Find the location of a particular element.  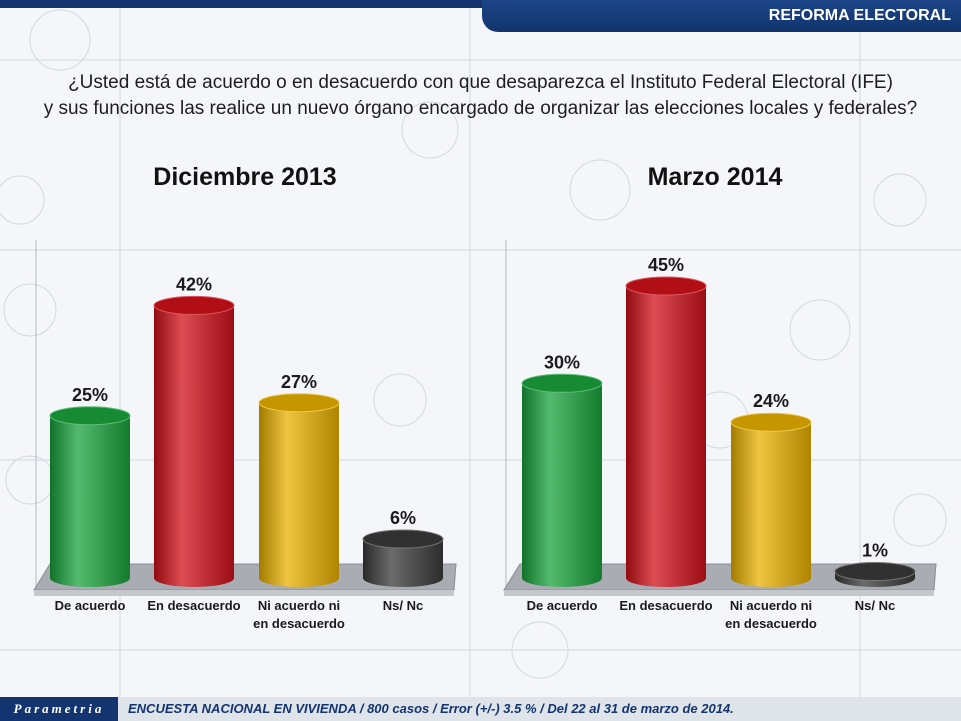

data-label-3: 27% is located at coordinates (299, 382).